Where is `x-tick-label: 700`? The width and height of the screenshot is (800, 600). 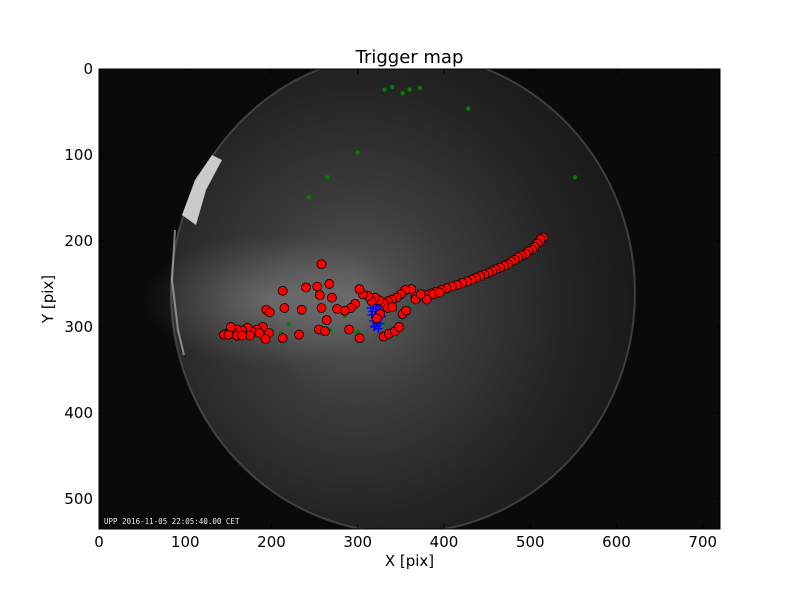 x-tick-label: 700 is located at coordinates (702, 542).